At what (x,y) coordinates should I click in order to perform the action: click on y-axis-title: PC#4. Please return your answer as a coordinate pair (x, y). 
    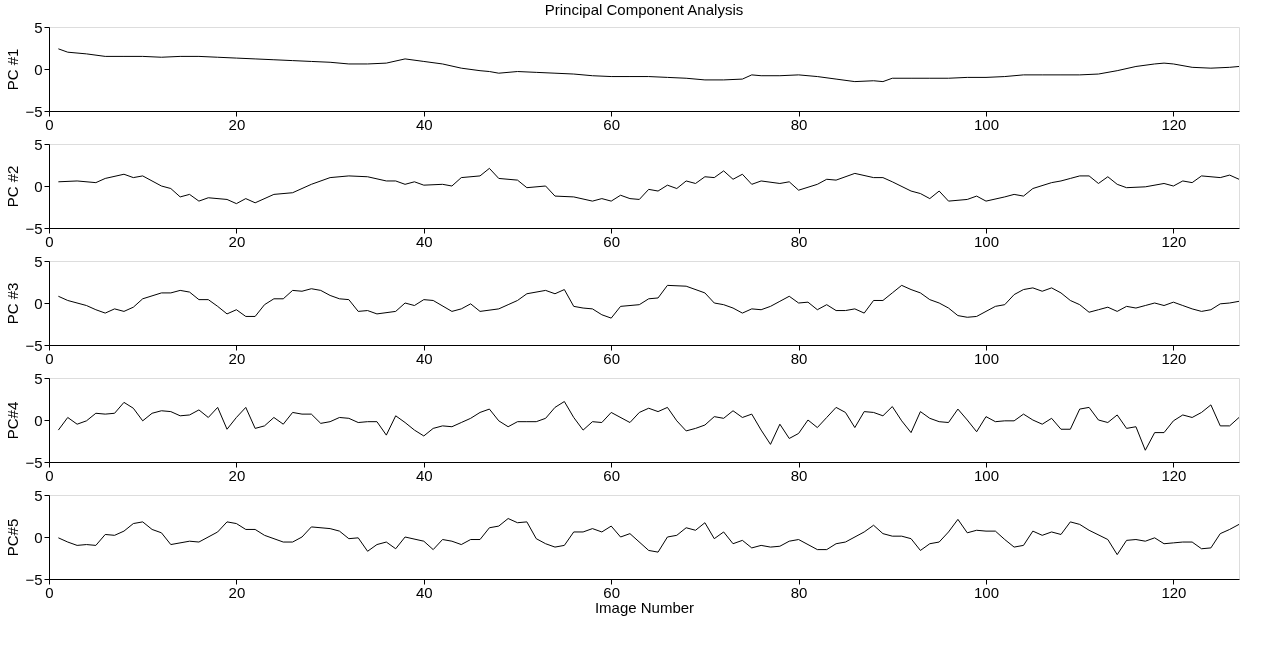
    Looking at the image, I should click on (13, 420).